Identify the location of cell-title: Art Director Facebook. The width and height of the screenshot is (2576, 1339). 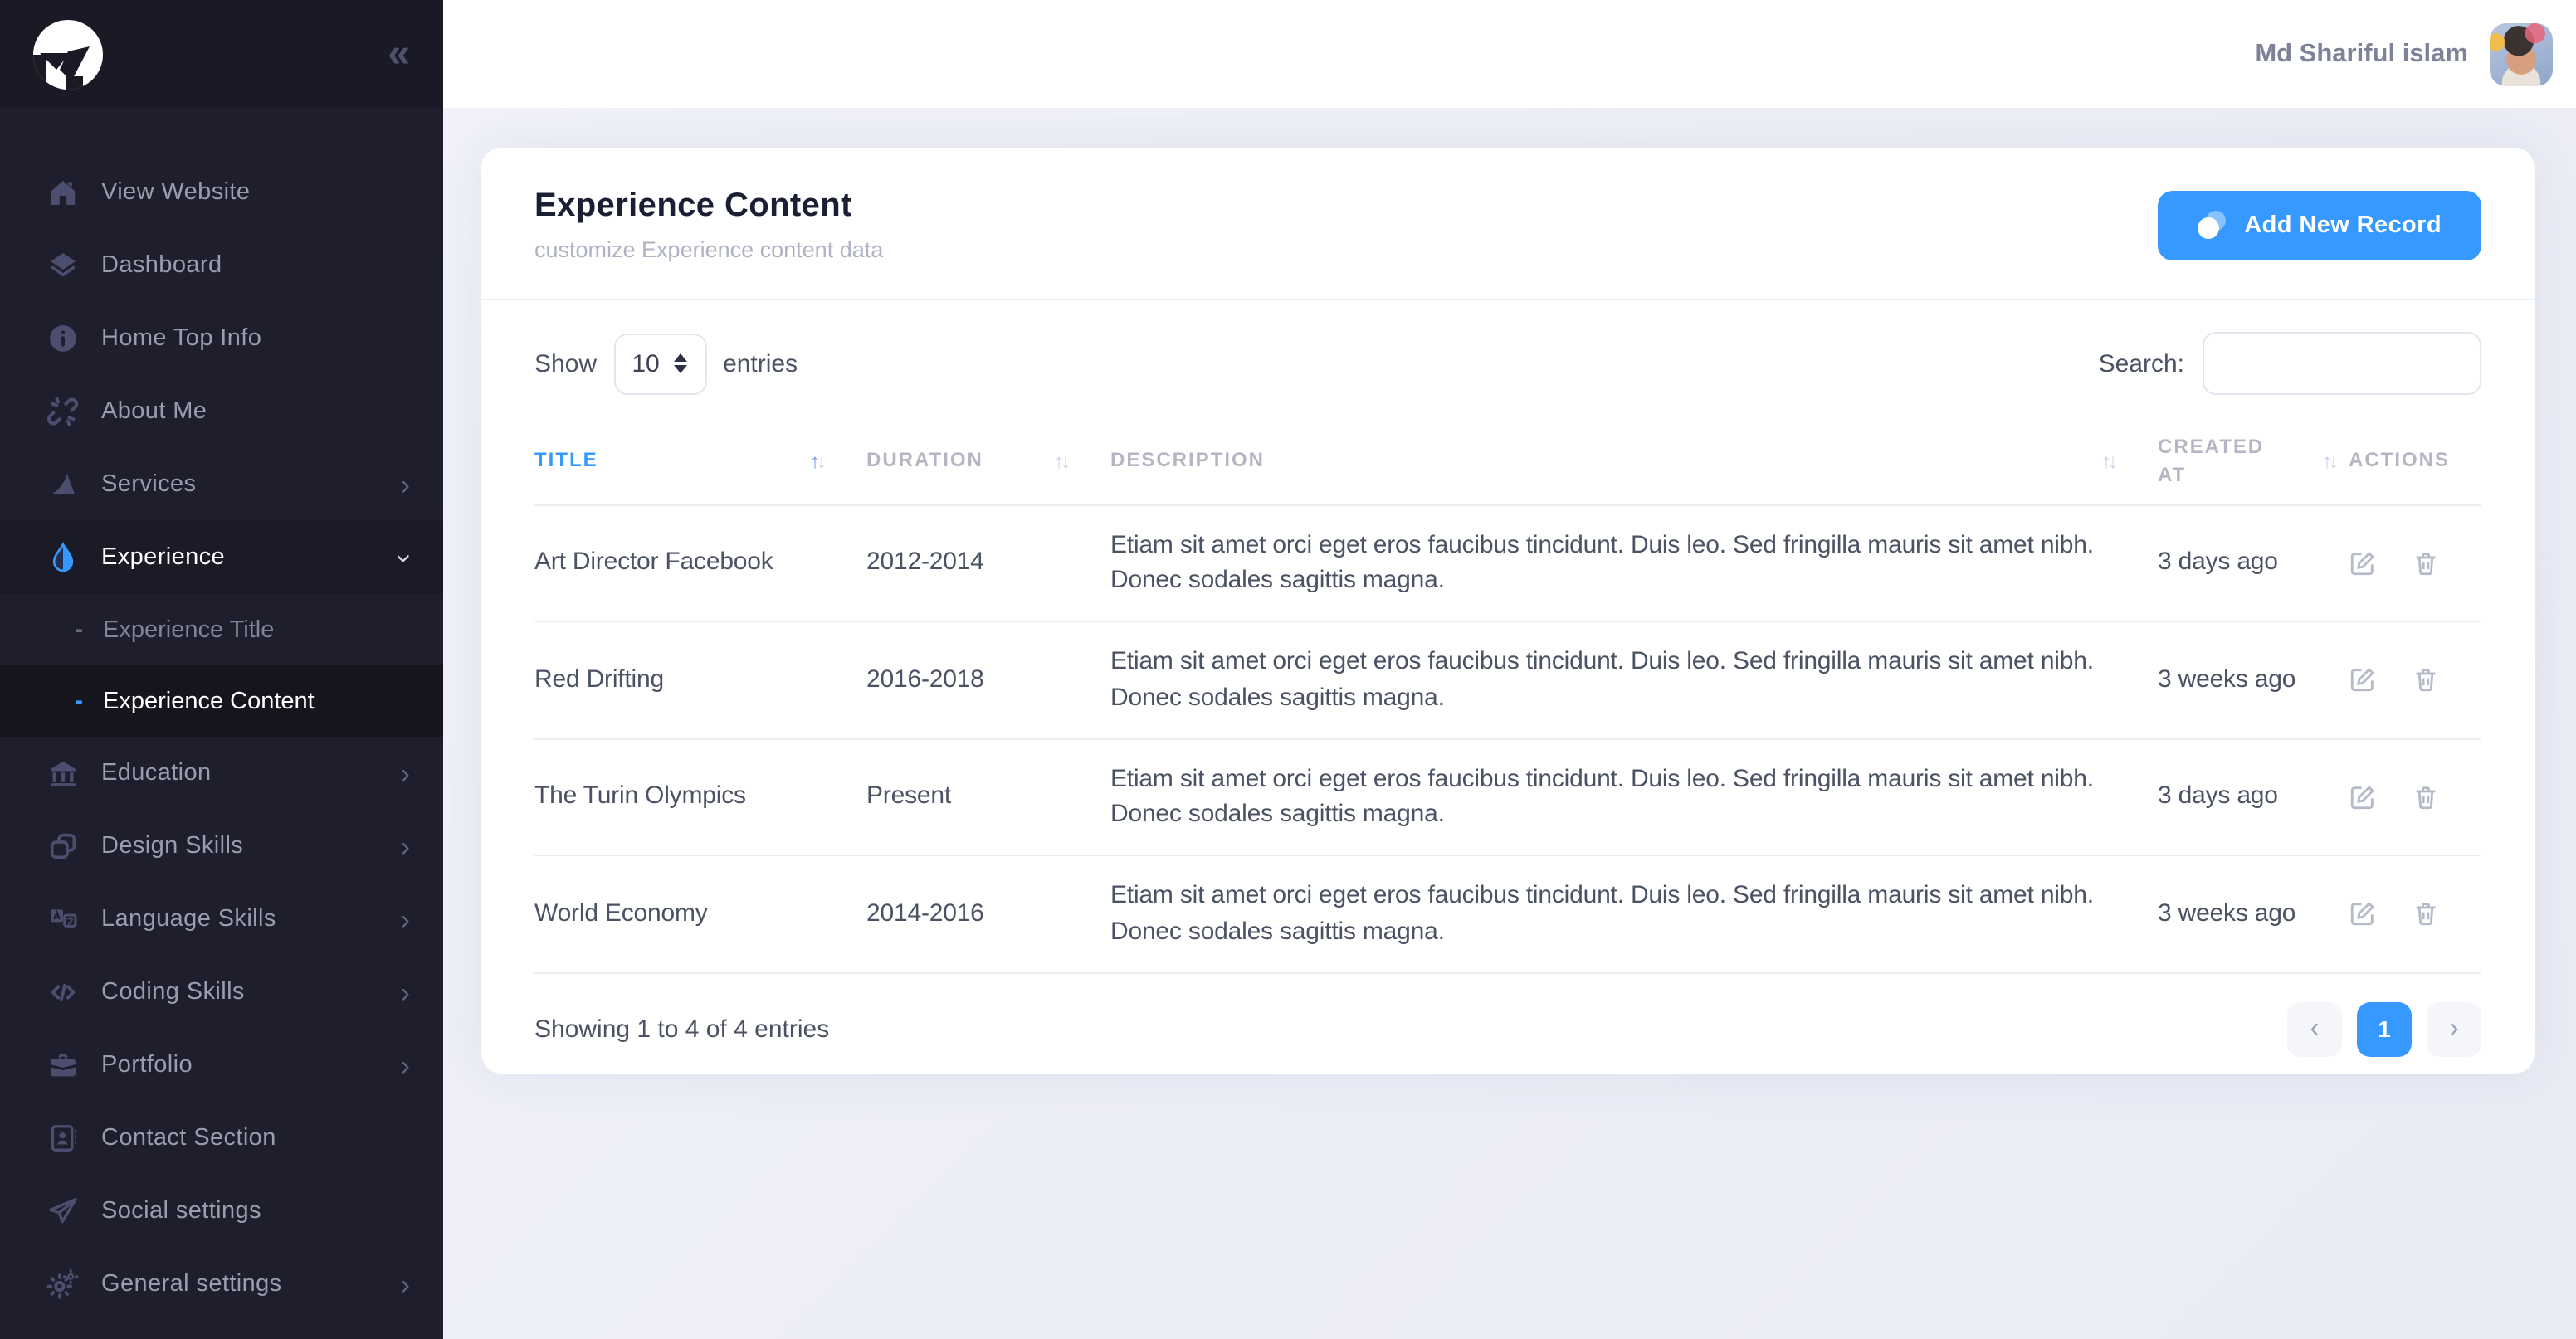
(700, 563).